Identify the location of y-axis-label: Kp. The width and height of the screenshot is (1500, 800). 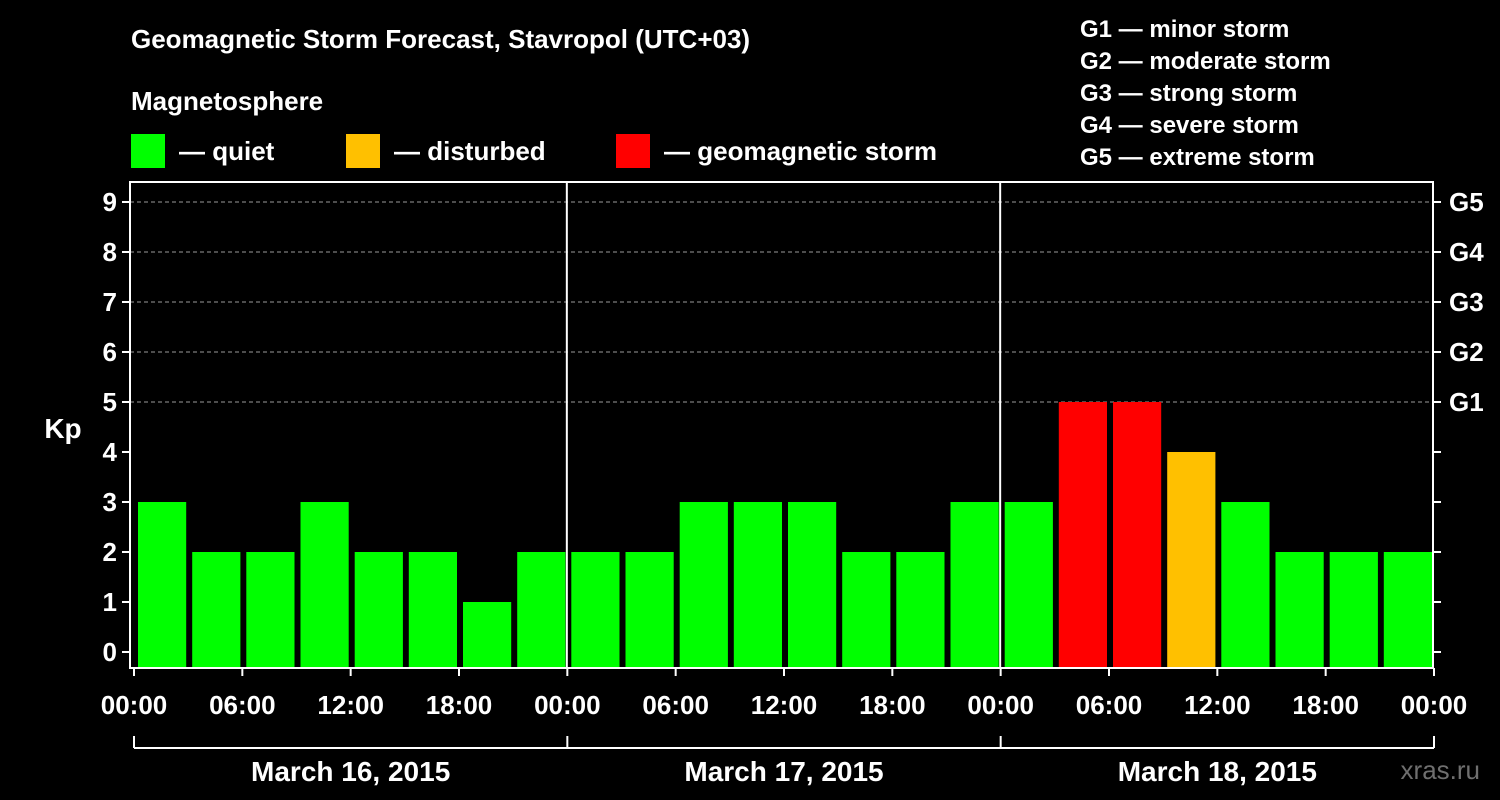
(62, 428).